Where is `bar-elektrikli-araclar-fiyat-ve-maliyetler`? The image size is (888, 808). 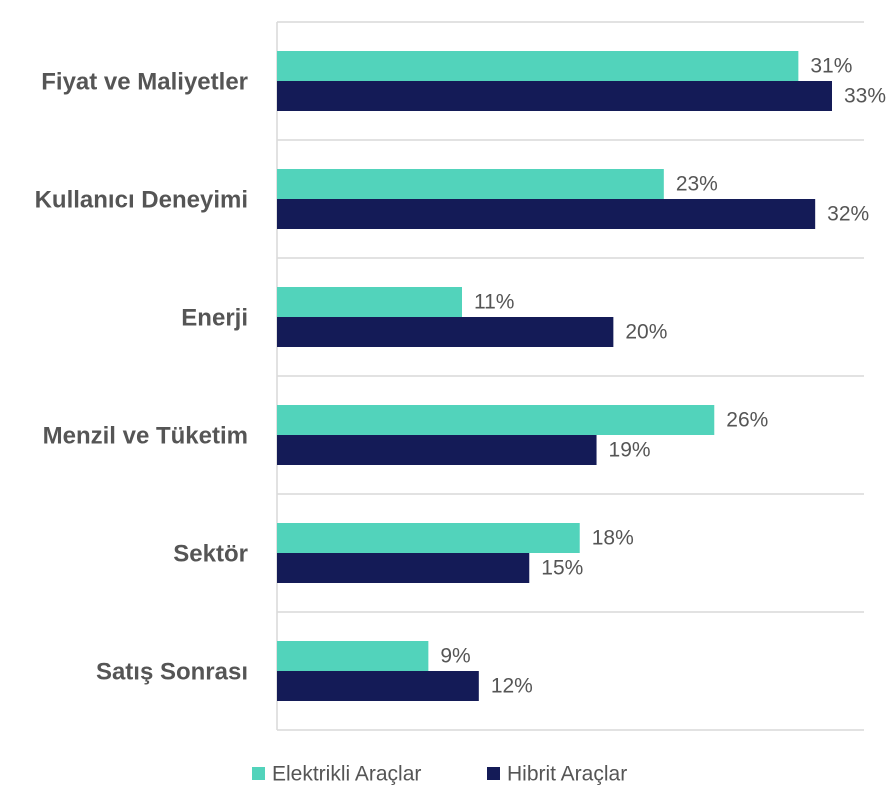
bar-elektrikli-araclar-fiyat-ve-maliyetler is located at coordinates (538, 66).